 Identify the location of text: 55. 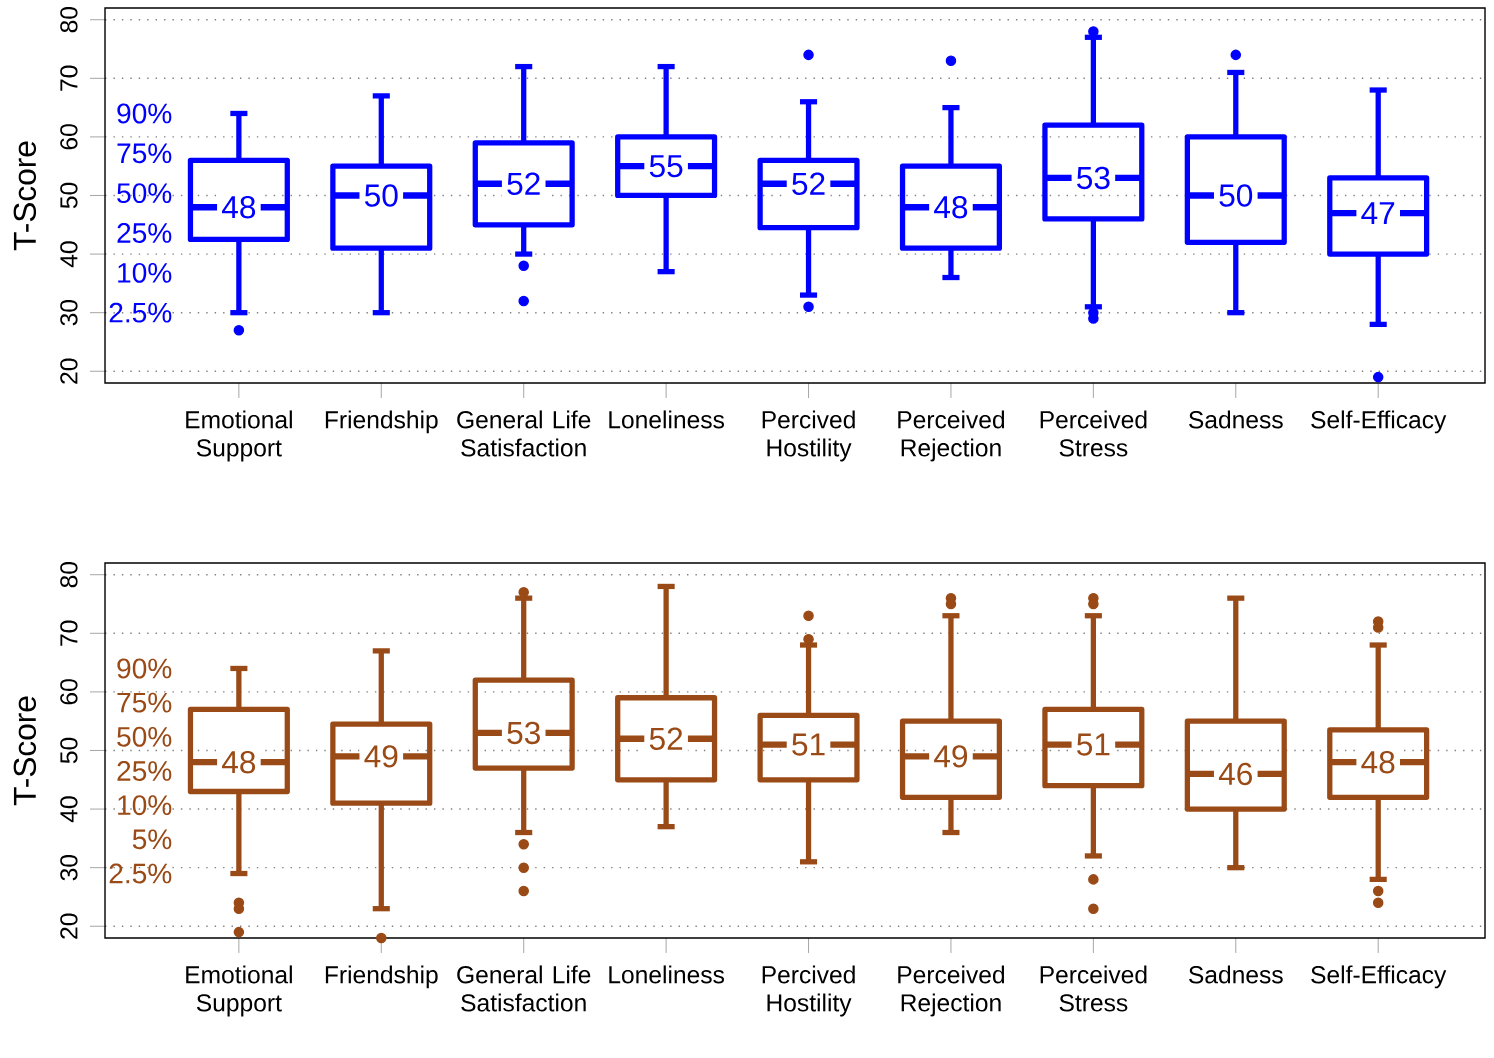
(666, 166).